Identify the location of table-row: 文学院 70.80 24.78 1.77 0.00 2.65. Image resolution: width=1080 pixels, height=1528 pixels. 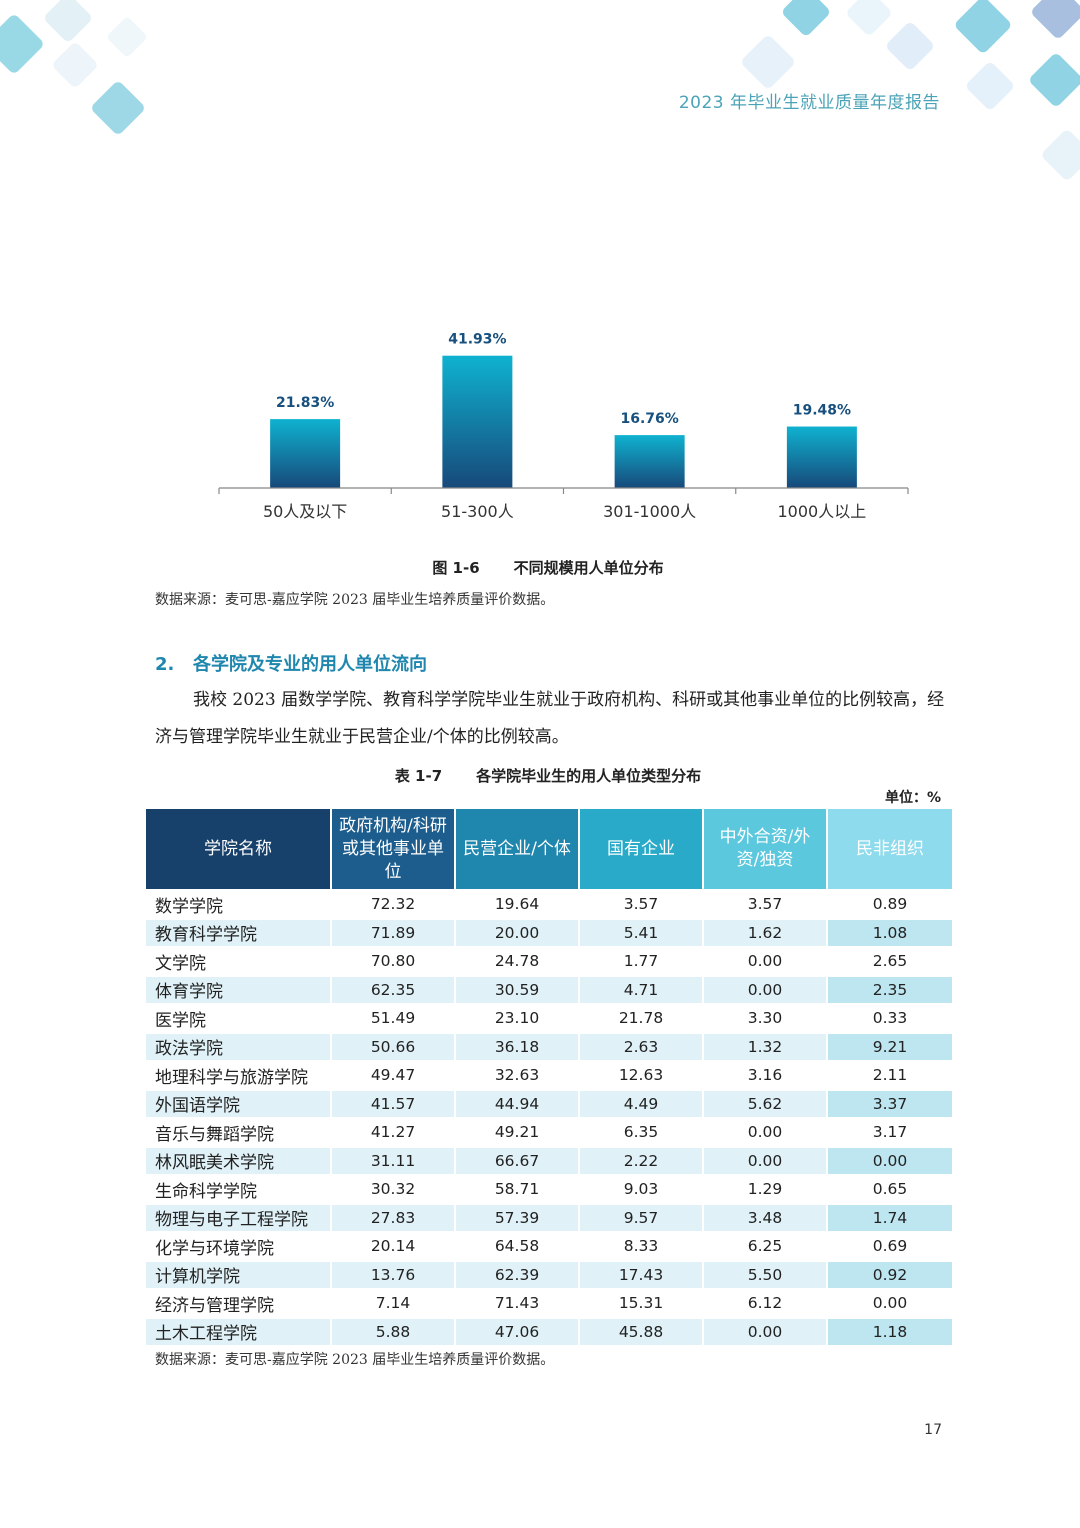
(549, 961).